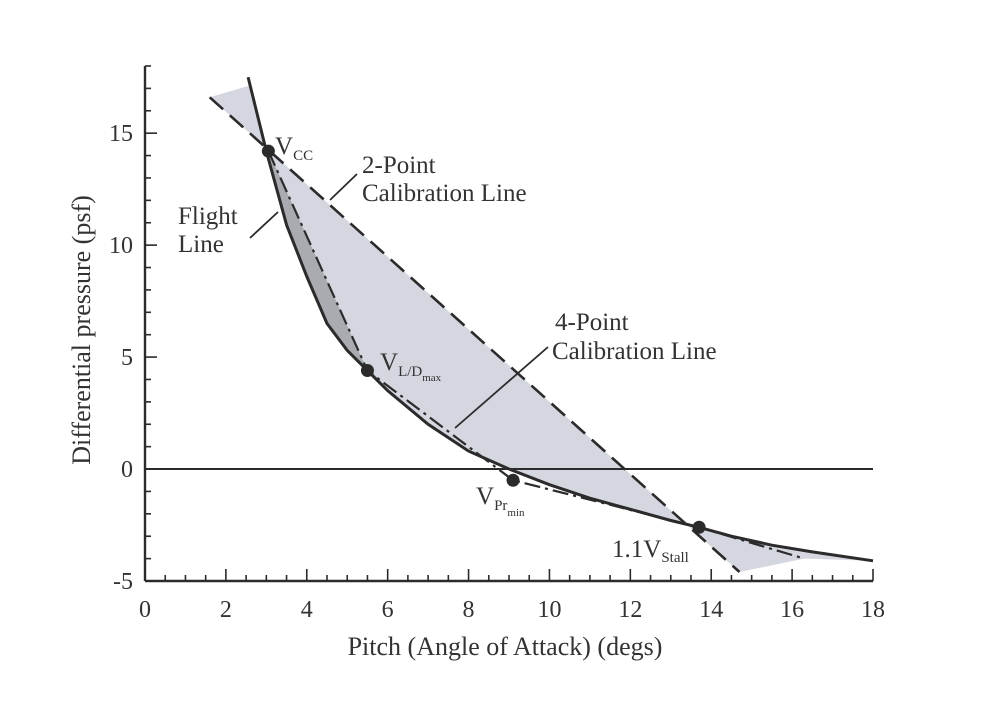 Image resolution: width=992 pixels, height=716 pixels. I want to click on x-axis-title: Pitch (Angle of Attack) (degs), so click(505, 646).